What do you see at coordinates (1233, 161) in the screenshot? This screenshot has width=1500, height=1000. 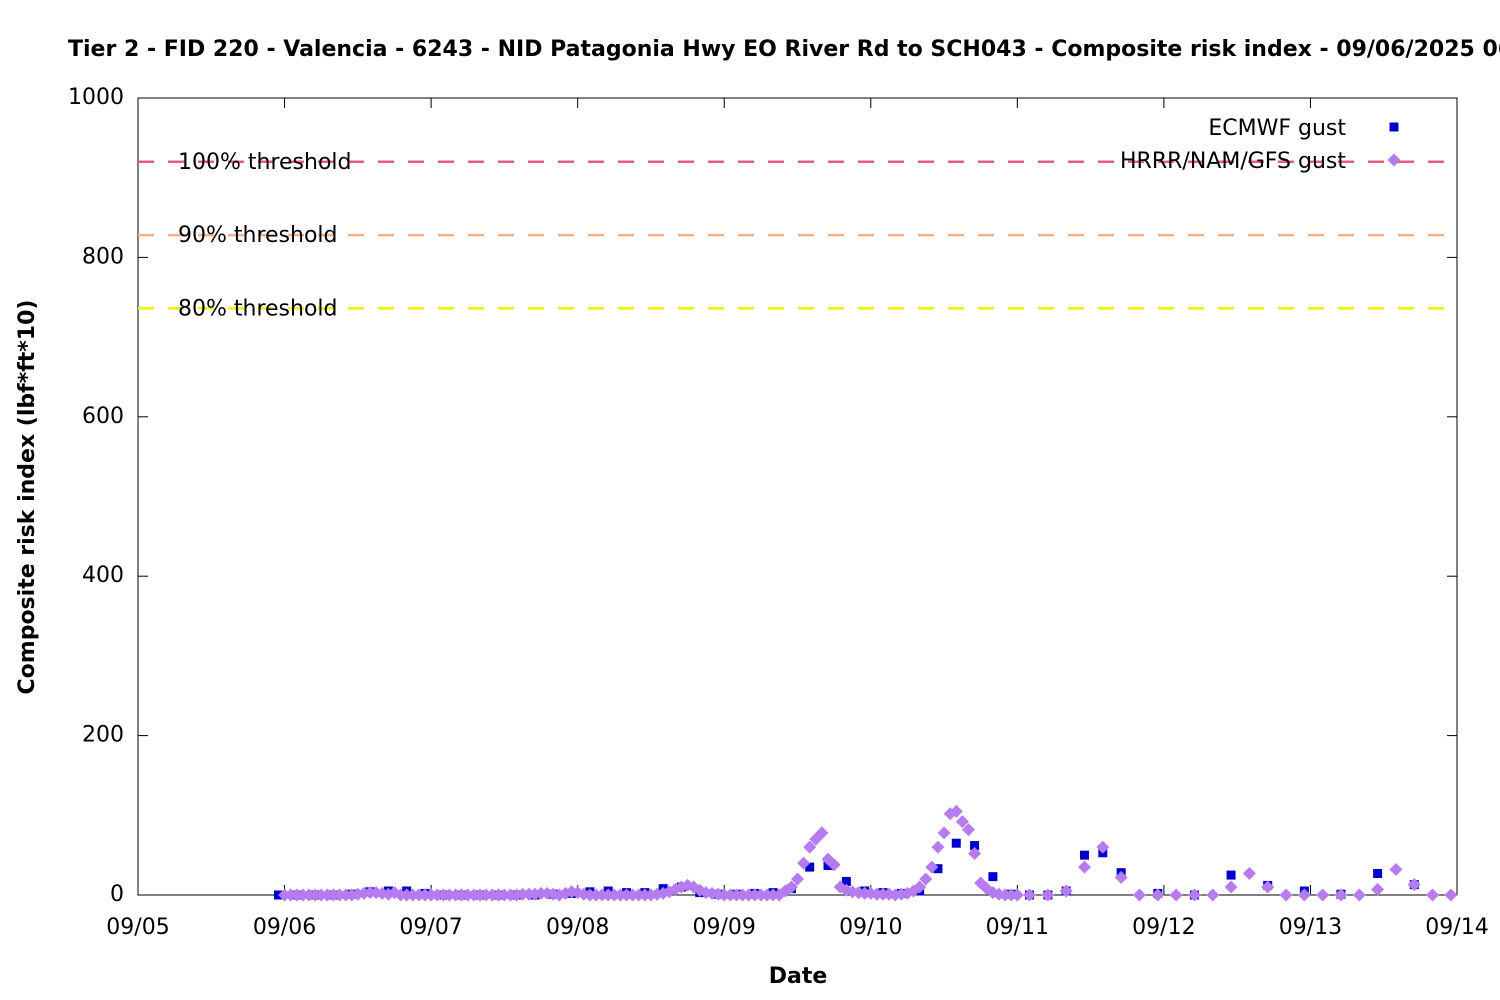 I see `legend-label: HRRR/NAM/GFS gust` at bounding box center [1233, 161].